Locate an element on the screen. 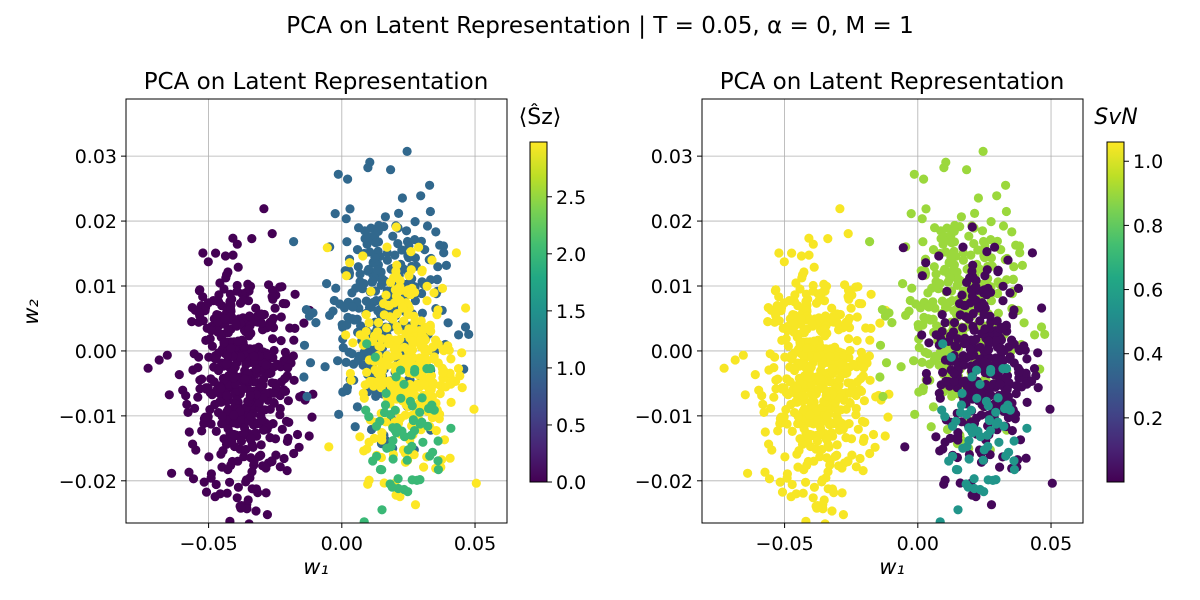  colorbar-label: SvN is located at coordinates (1115, 117).